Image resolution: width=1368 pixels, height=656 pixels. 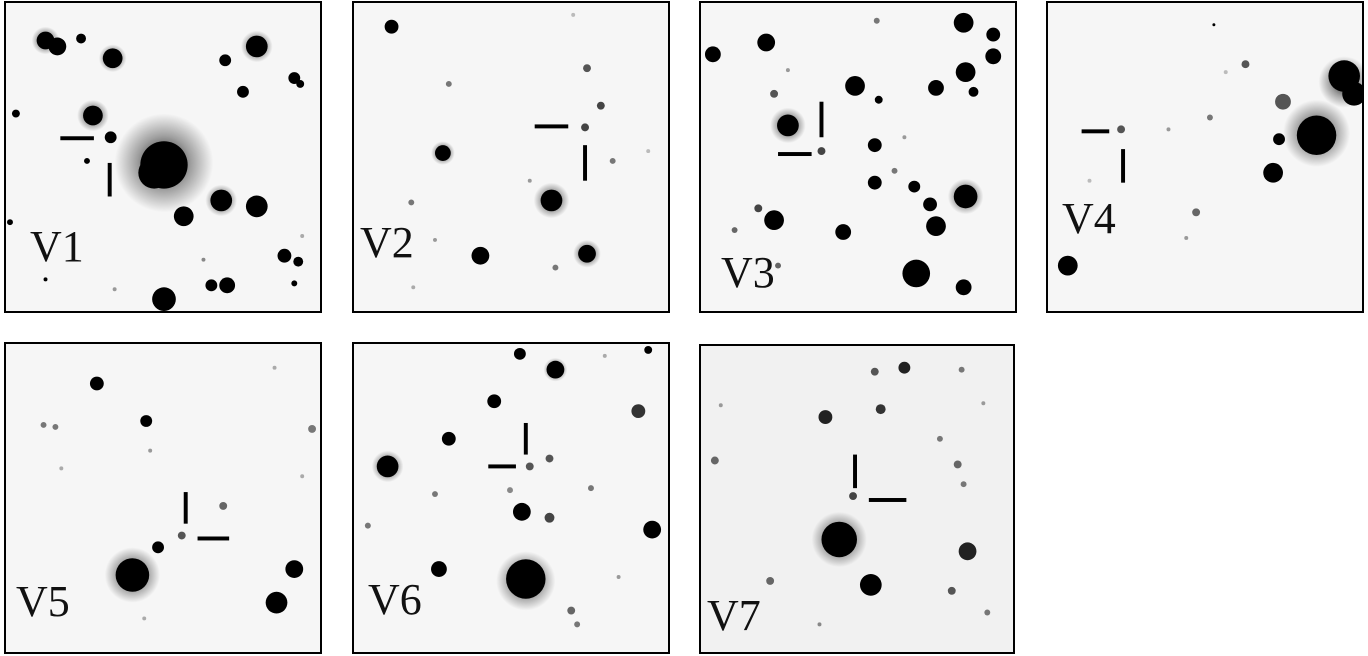 I want to click on panel-label: V6, so click(x=395, y=599).